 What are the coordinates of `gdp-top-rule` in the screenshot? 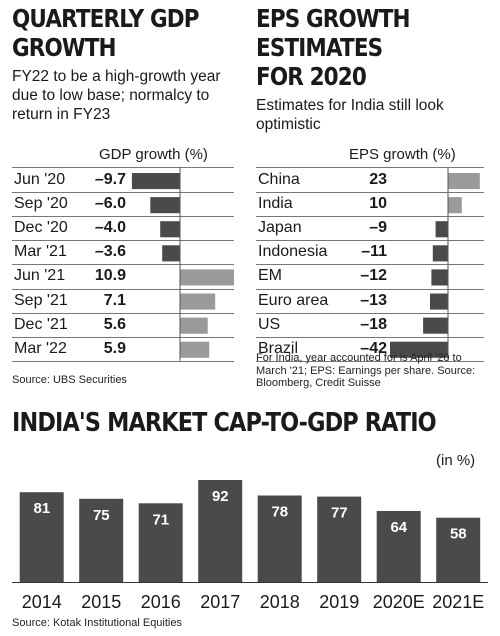 It's located at (123, 167).